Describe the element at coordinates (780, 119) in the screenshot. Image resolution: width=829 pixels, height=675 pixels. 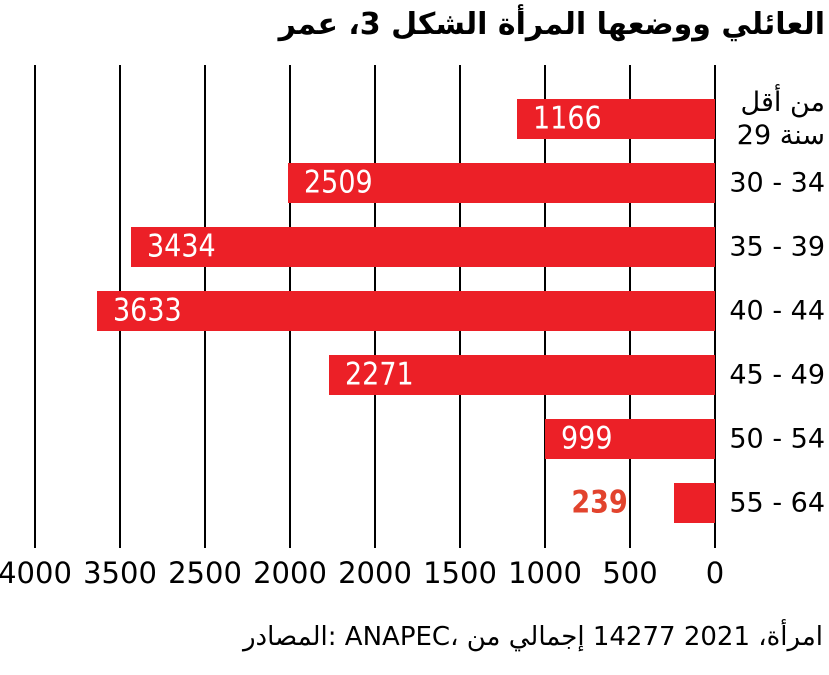
I see `category-label: أقل‎ من 29 سنة` at that location.